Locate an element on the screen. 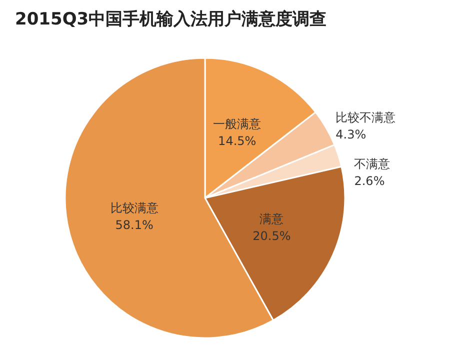  slice-label: 满意 is located at coordinates (272, 219).